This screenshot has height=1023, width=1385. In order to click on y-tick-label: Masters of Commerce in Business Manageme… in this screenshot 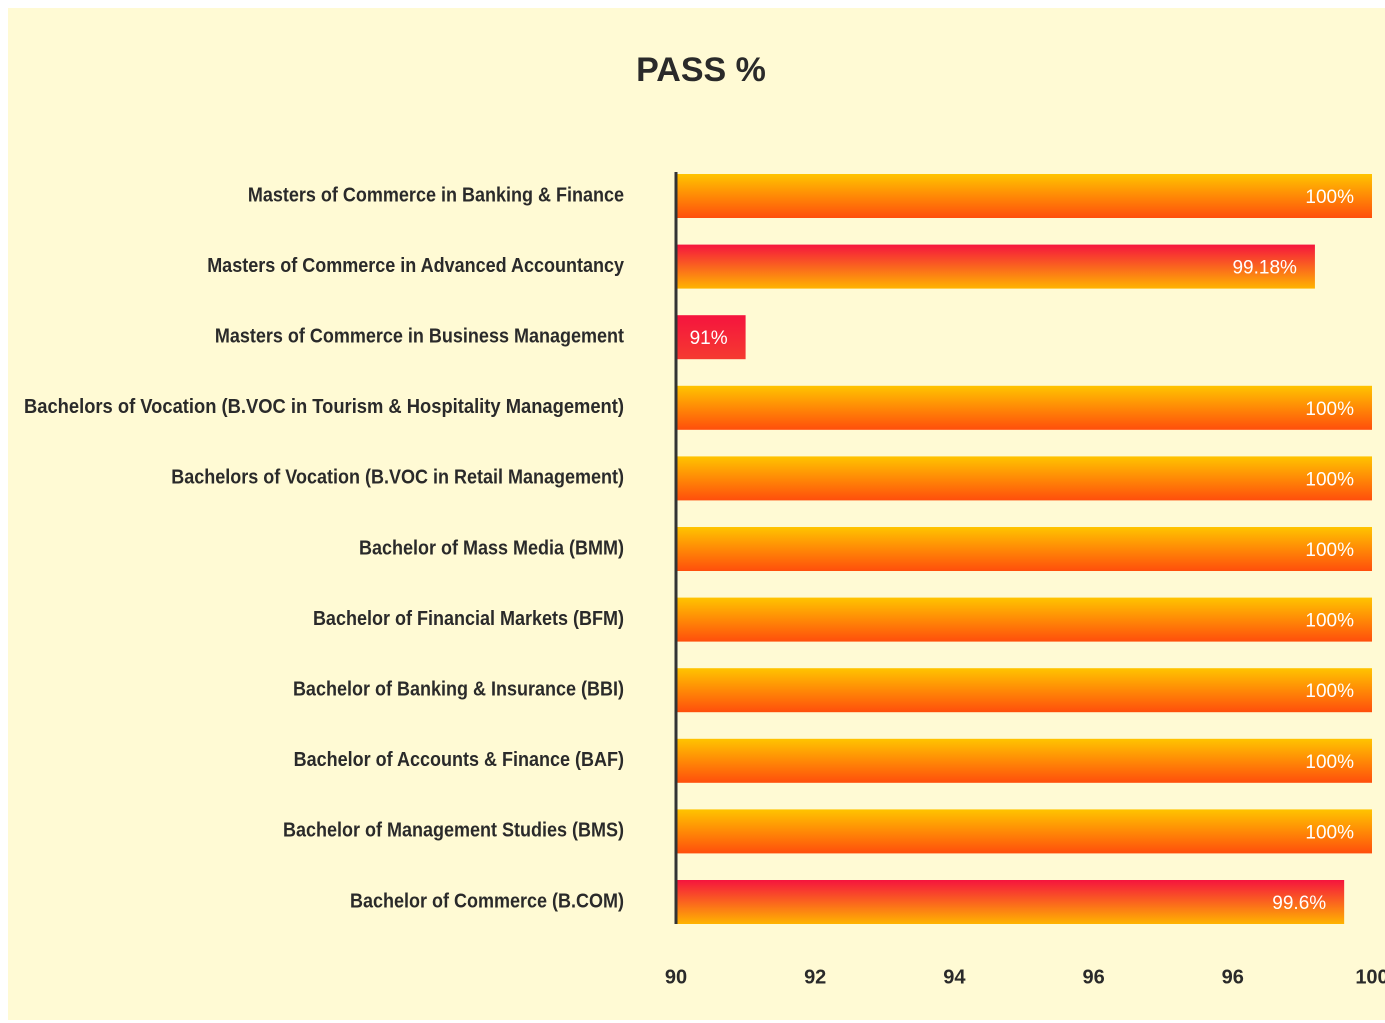, I will do `click(419, 336)`.